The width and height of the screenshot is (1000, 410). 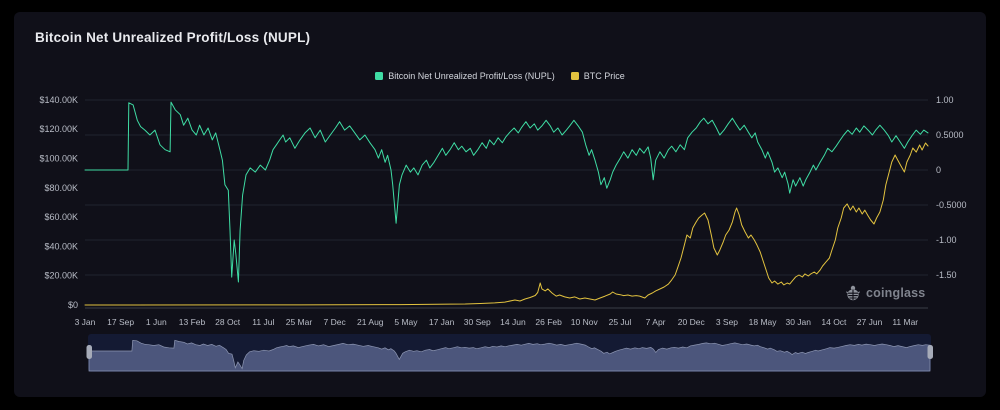 I want to click on legend-item-btc-price: BTC Price, so click(x=597, y=76).